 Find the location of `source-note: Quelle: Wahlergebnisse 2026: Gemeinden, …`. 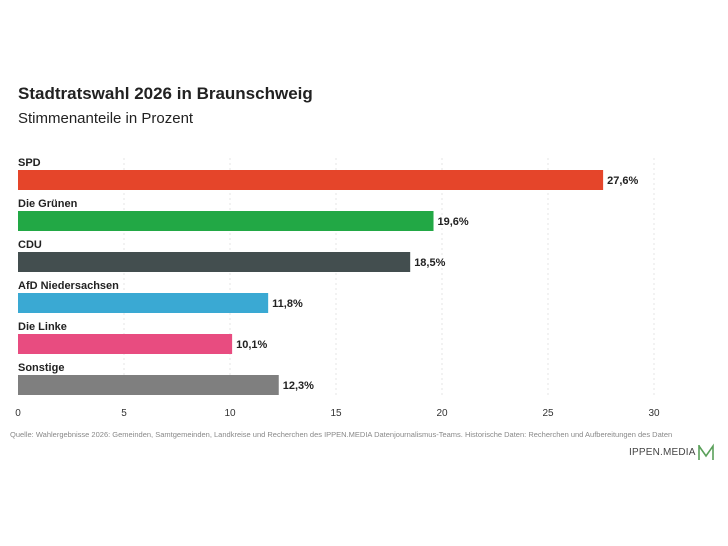

source-note: Quelle: Wahlergebnisse 2026: Gemeinden, … is located at coordinates (341, 434).